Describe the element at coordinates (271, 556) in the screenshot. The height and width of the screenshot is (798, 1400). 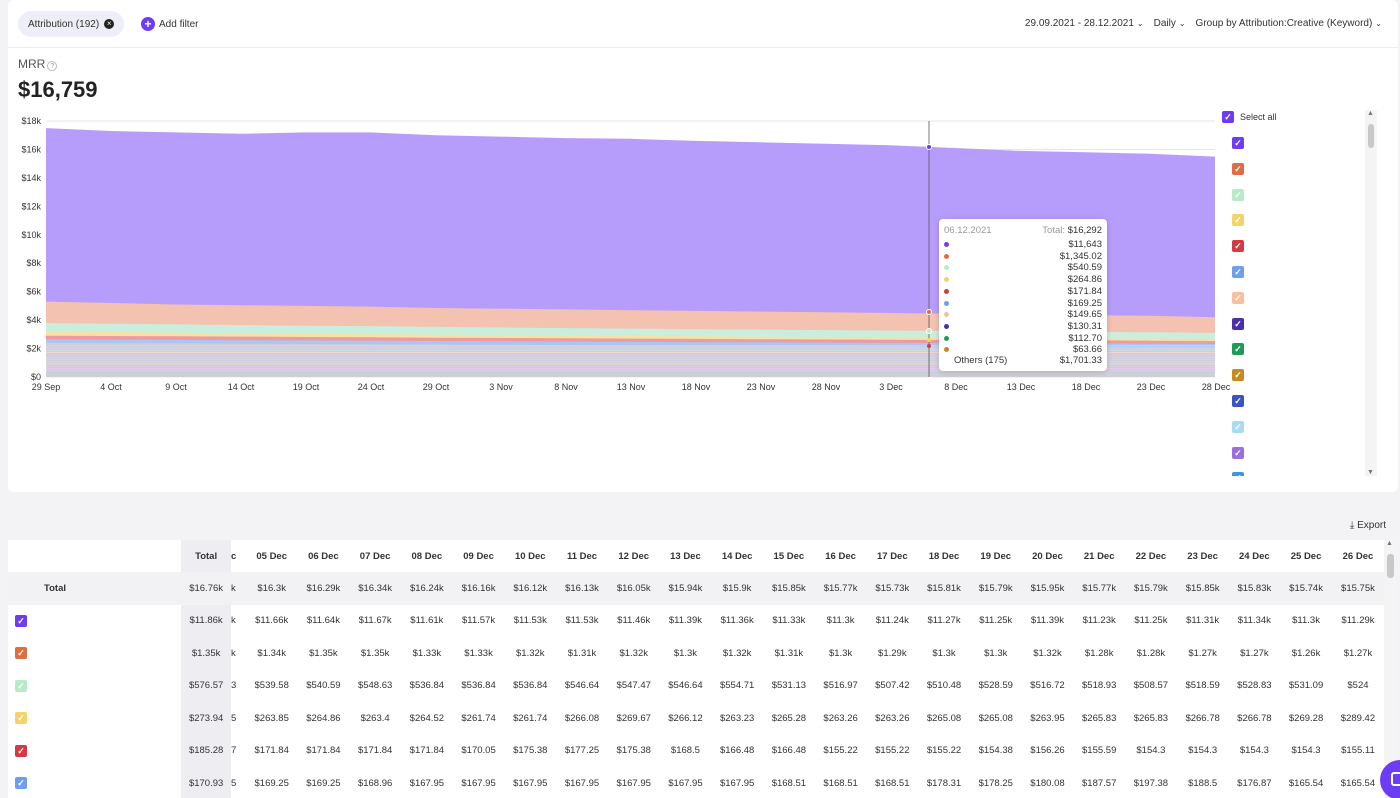
I see `header-date: 05 Dec` at that location.